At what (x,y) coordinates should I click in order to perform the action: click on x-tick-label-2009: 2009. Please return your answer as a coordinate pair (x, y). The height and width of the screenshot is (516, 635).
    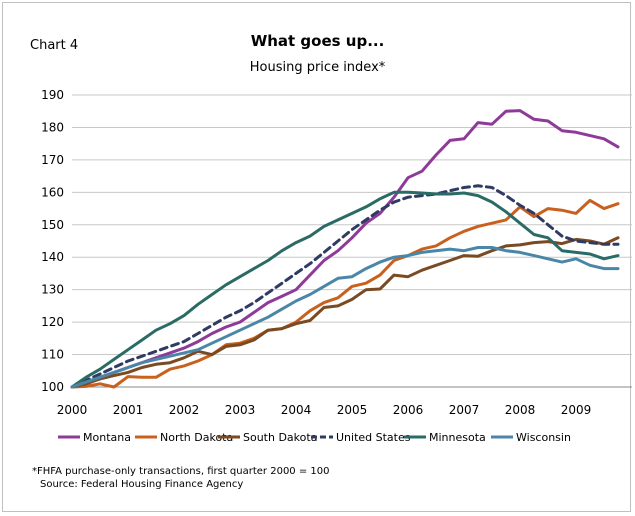
    Looking at the image, I should click on (576, 410).